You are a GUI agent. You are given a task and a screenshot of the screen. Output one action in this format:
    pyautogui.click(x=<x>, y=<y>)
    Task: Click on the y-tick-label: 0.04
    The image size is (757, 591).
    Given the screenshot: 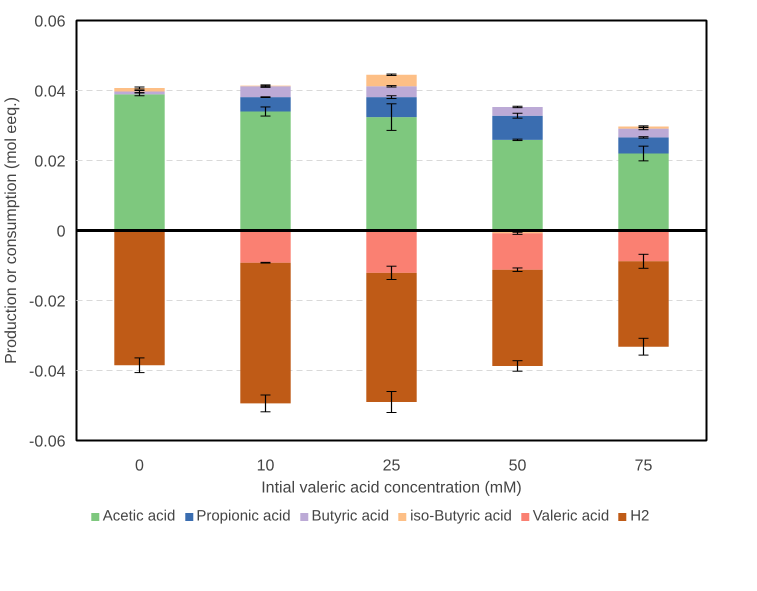 What is the action you would take?
    pyautogui.click(x=50, y=92)
    